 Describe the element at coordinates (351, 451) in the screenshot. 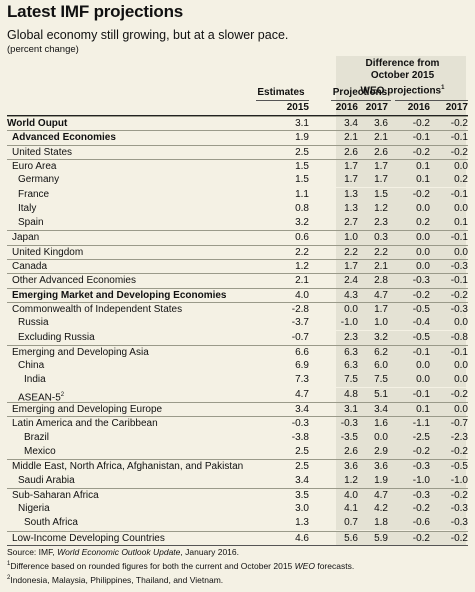

I see `projection-2016-cell: 2.6` at that location.